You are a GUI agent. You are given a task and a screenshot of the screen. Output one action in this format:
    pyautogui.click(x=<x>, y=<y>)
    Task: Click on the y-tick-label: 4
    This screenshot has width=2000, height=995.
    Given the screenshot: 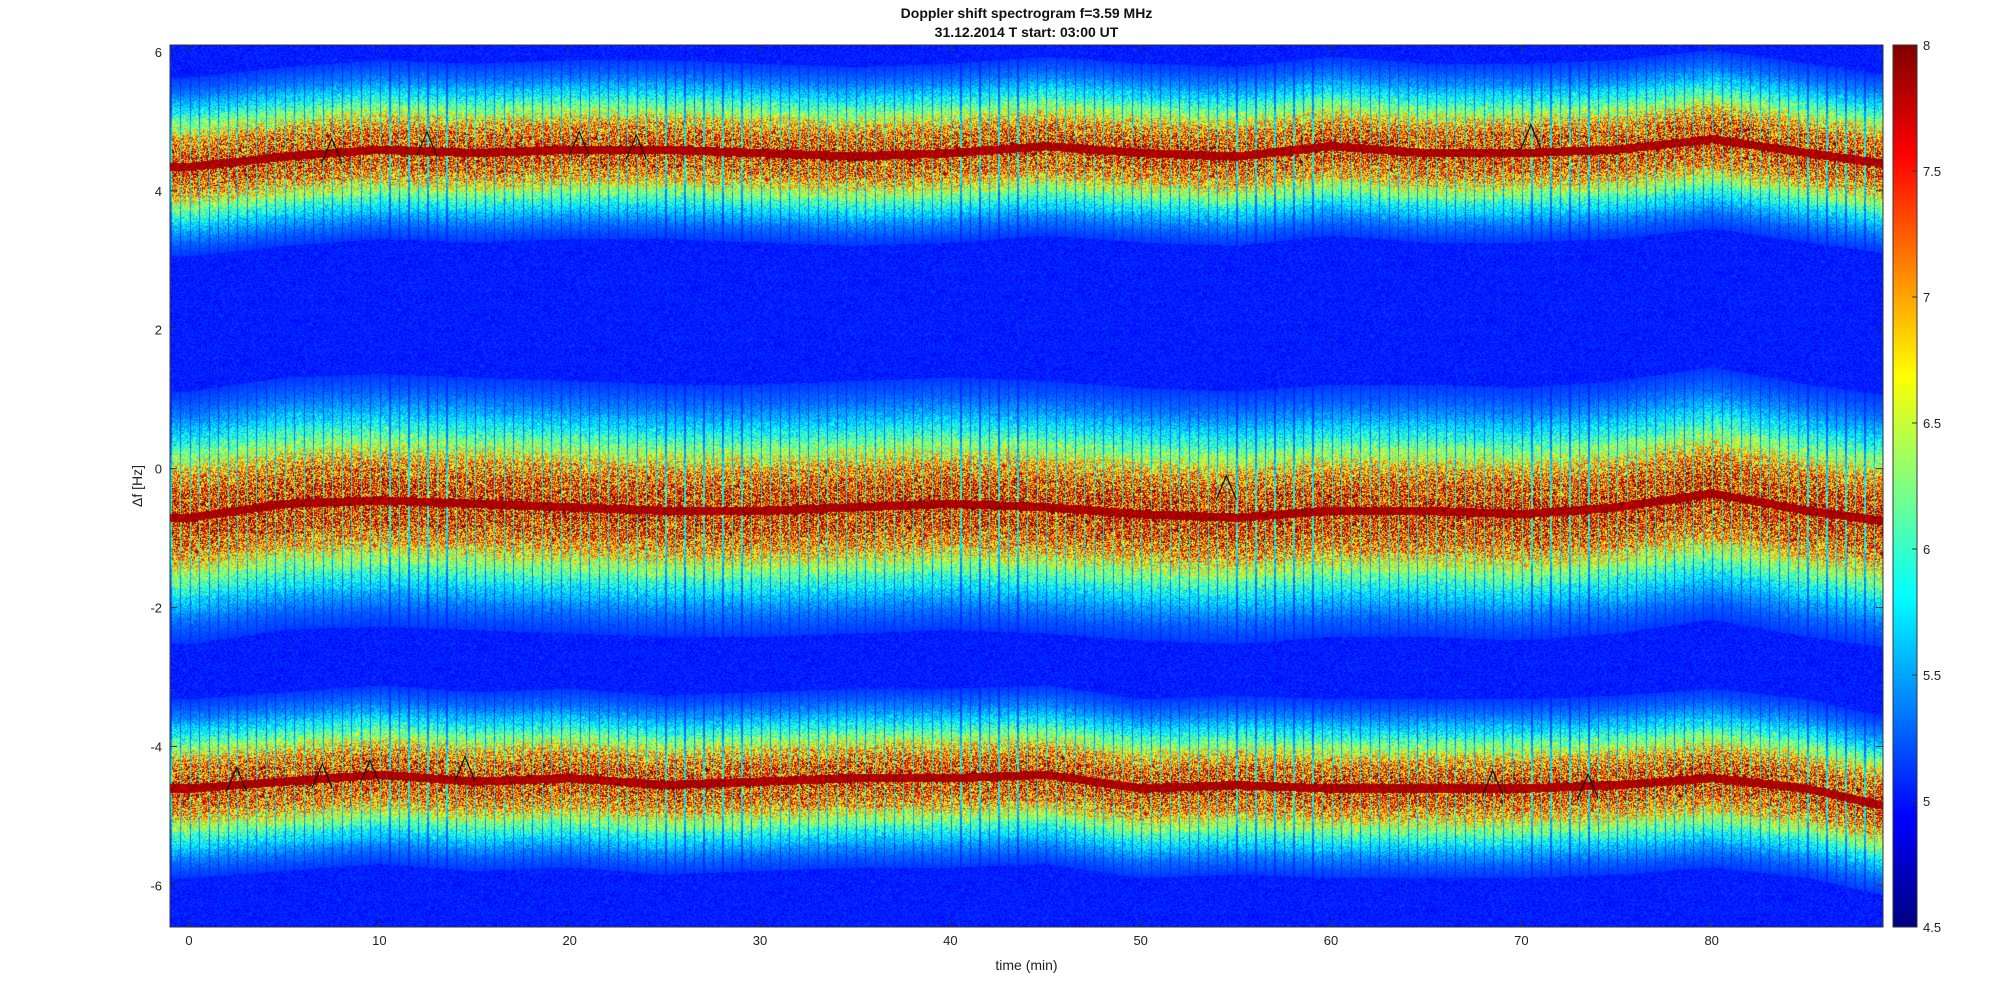 What is the action you would take?
    pyautogui.click(x=158, y=191)
    